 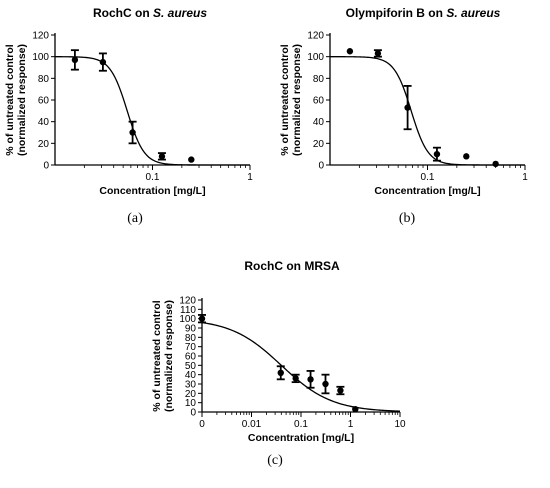 I want to click on y-tick-label: 50, so click(x=191, y=366).